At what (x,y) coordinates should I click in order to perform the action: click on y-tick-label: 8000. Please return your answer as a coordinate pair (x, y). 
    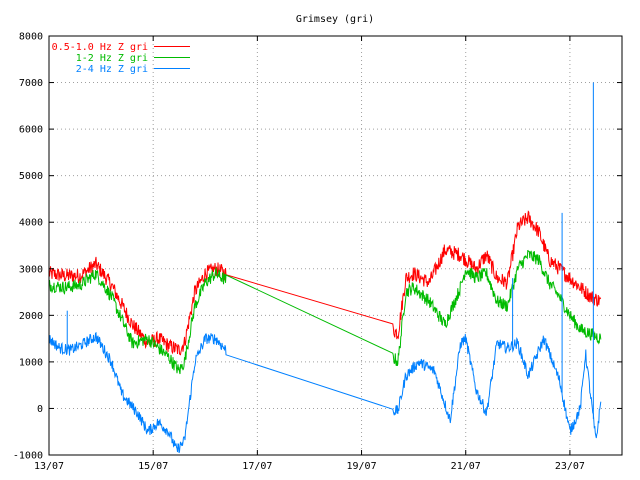
    Looking at the image, I should click on (31, 37).